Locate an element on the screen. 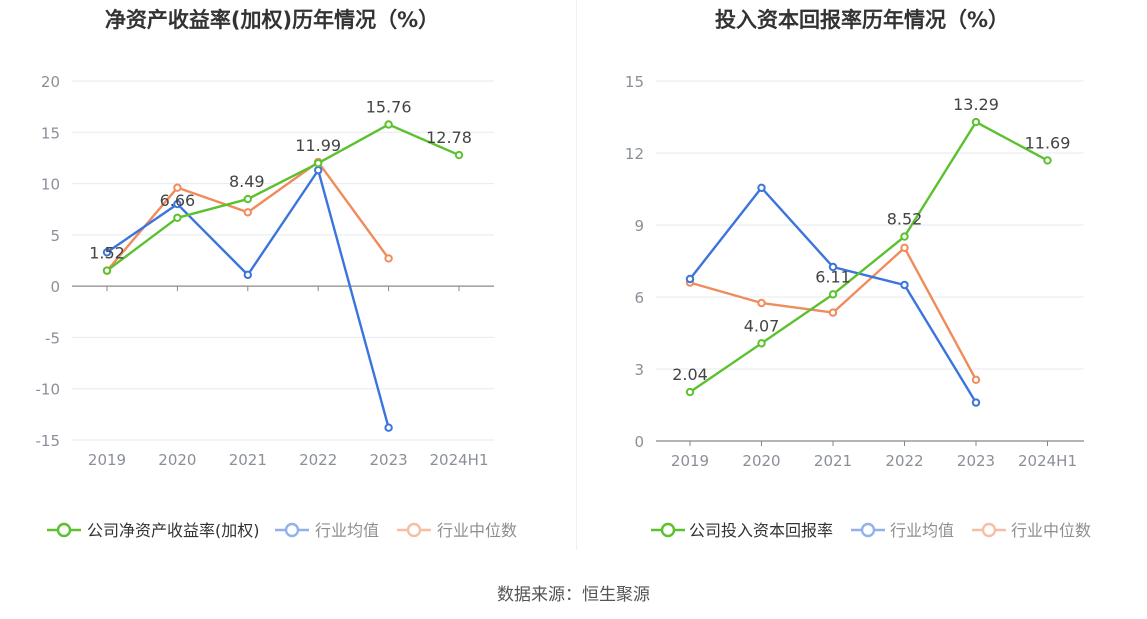 This screenshot has width=1147, height=619. chart-title: 投入资本回报率历年情况（%） is located at coordinates (862, 20).